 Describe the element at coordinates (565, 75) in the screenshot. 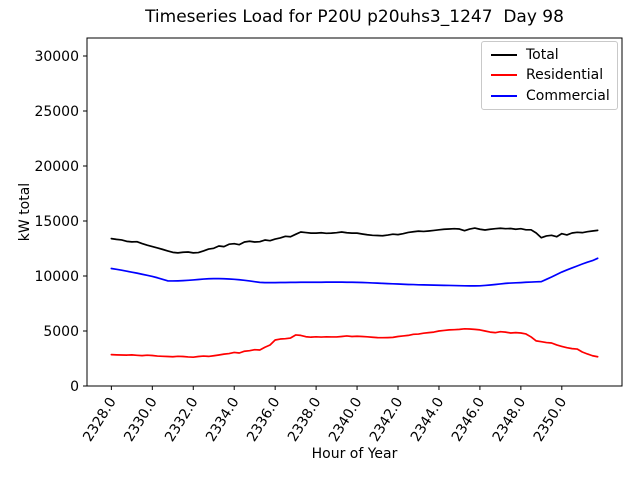

I see `legend-label-residential: Residential` at that location.